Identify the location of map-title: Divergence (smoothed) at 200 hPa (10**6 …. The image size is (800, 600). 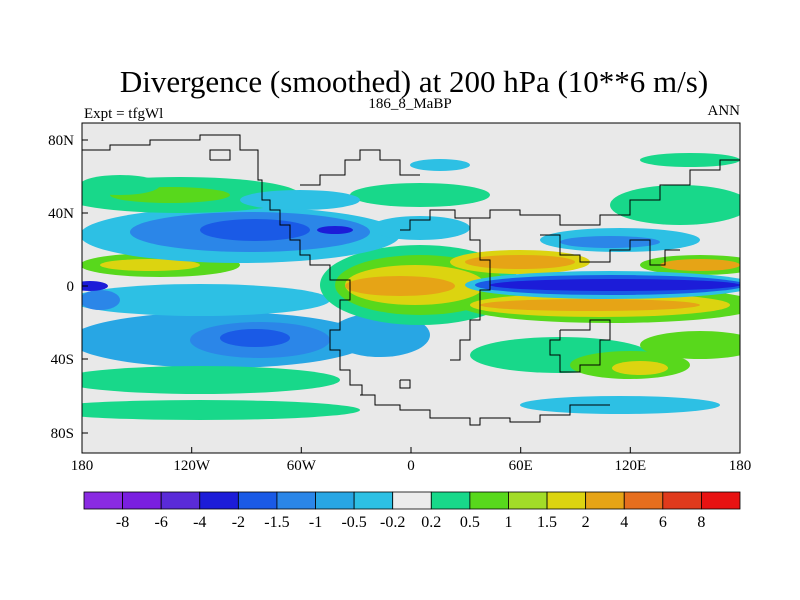
(414, 81).